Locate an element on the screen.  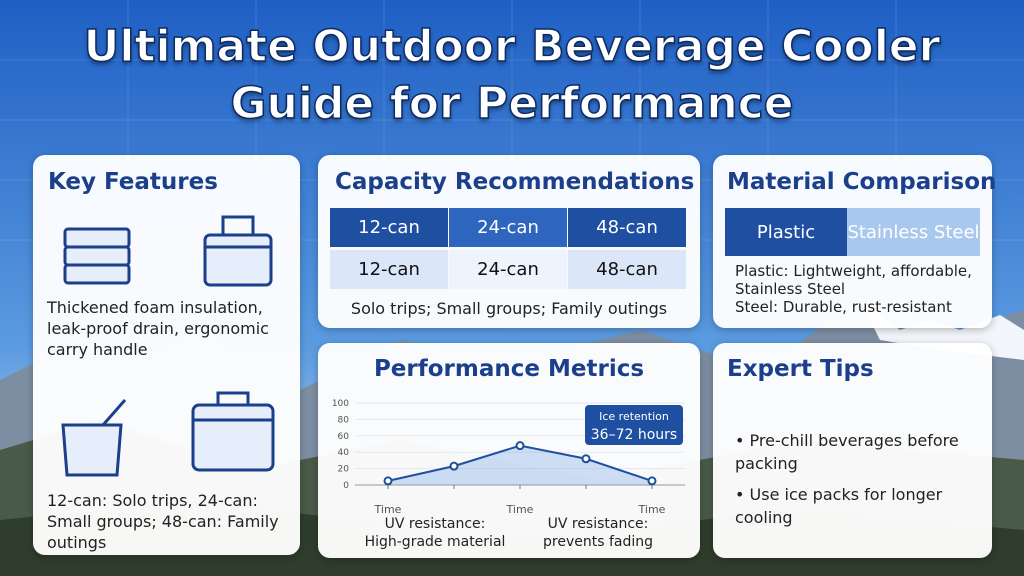
icons is located at coordinates (168, 346).